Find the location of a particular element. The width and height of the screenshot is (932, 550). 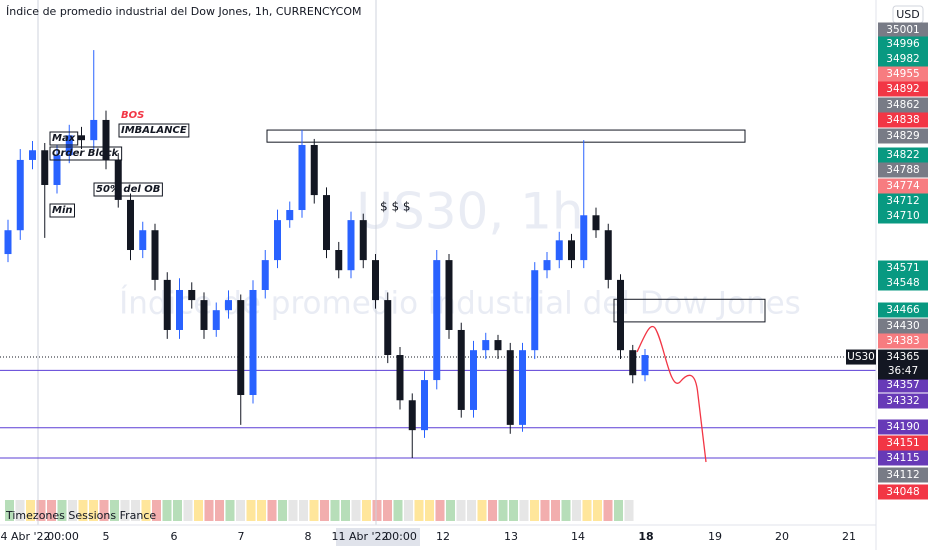

x-tick-label: 5 is located at coordinates (106, 536).